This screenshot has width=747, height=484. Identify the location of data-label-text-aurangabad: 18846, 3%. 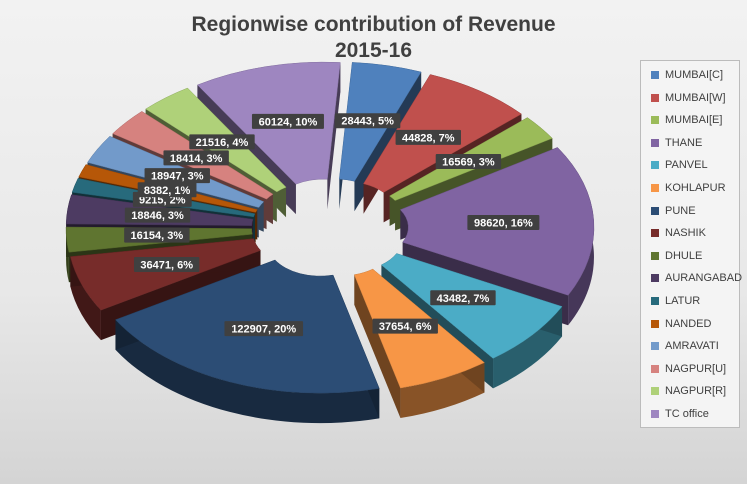
(157, 216).